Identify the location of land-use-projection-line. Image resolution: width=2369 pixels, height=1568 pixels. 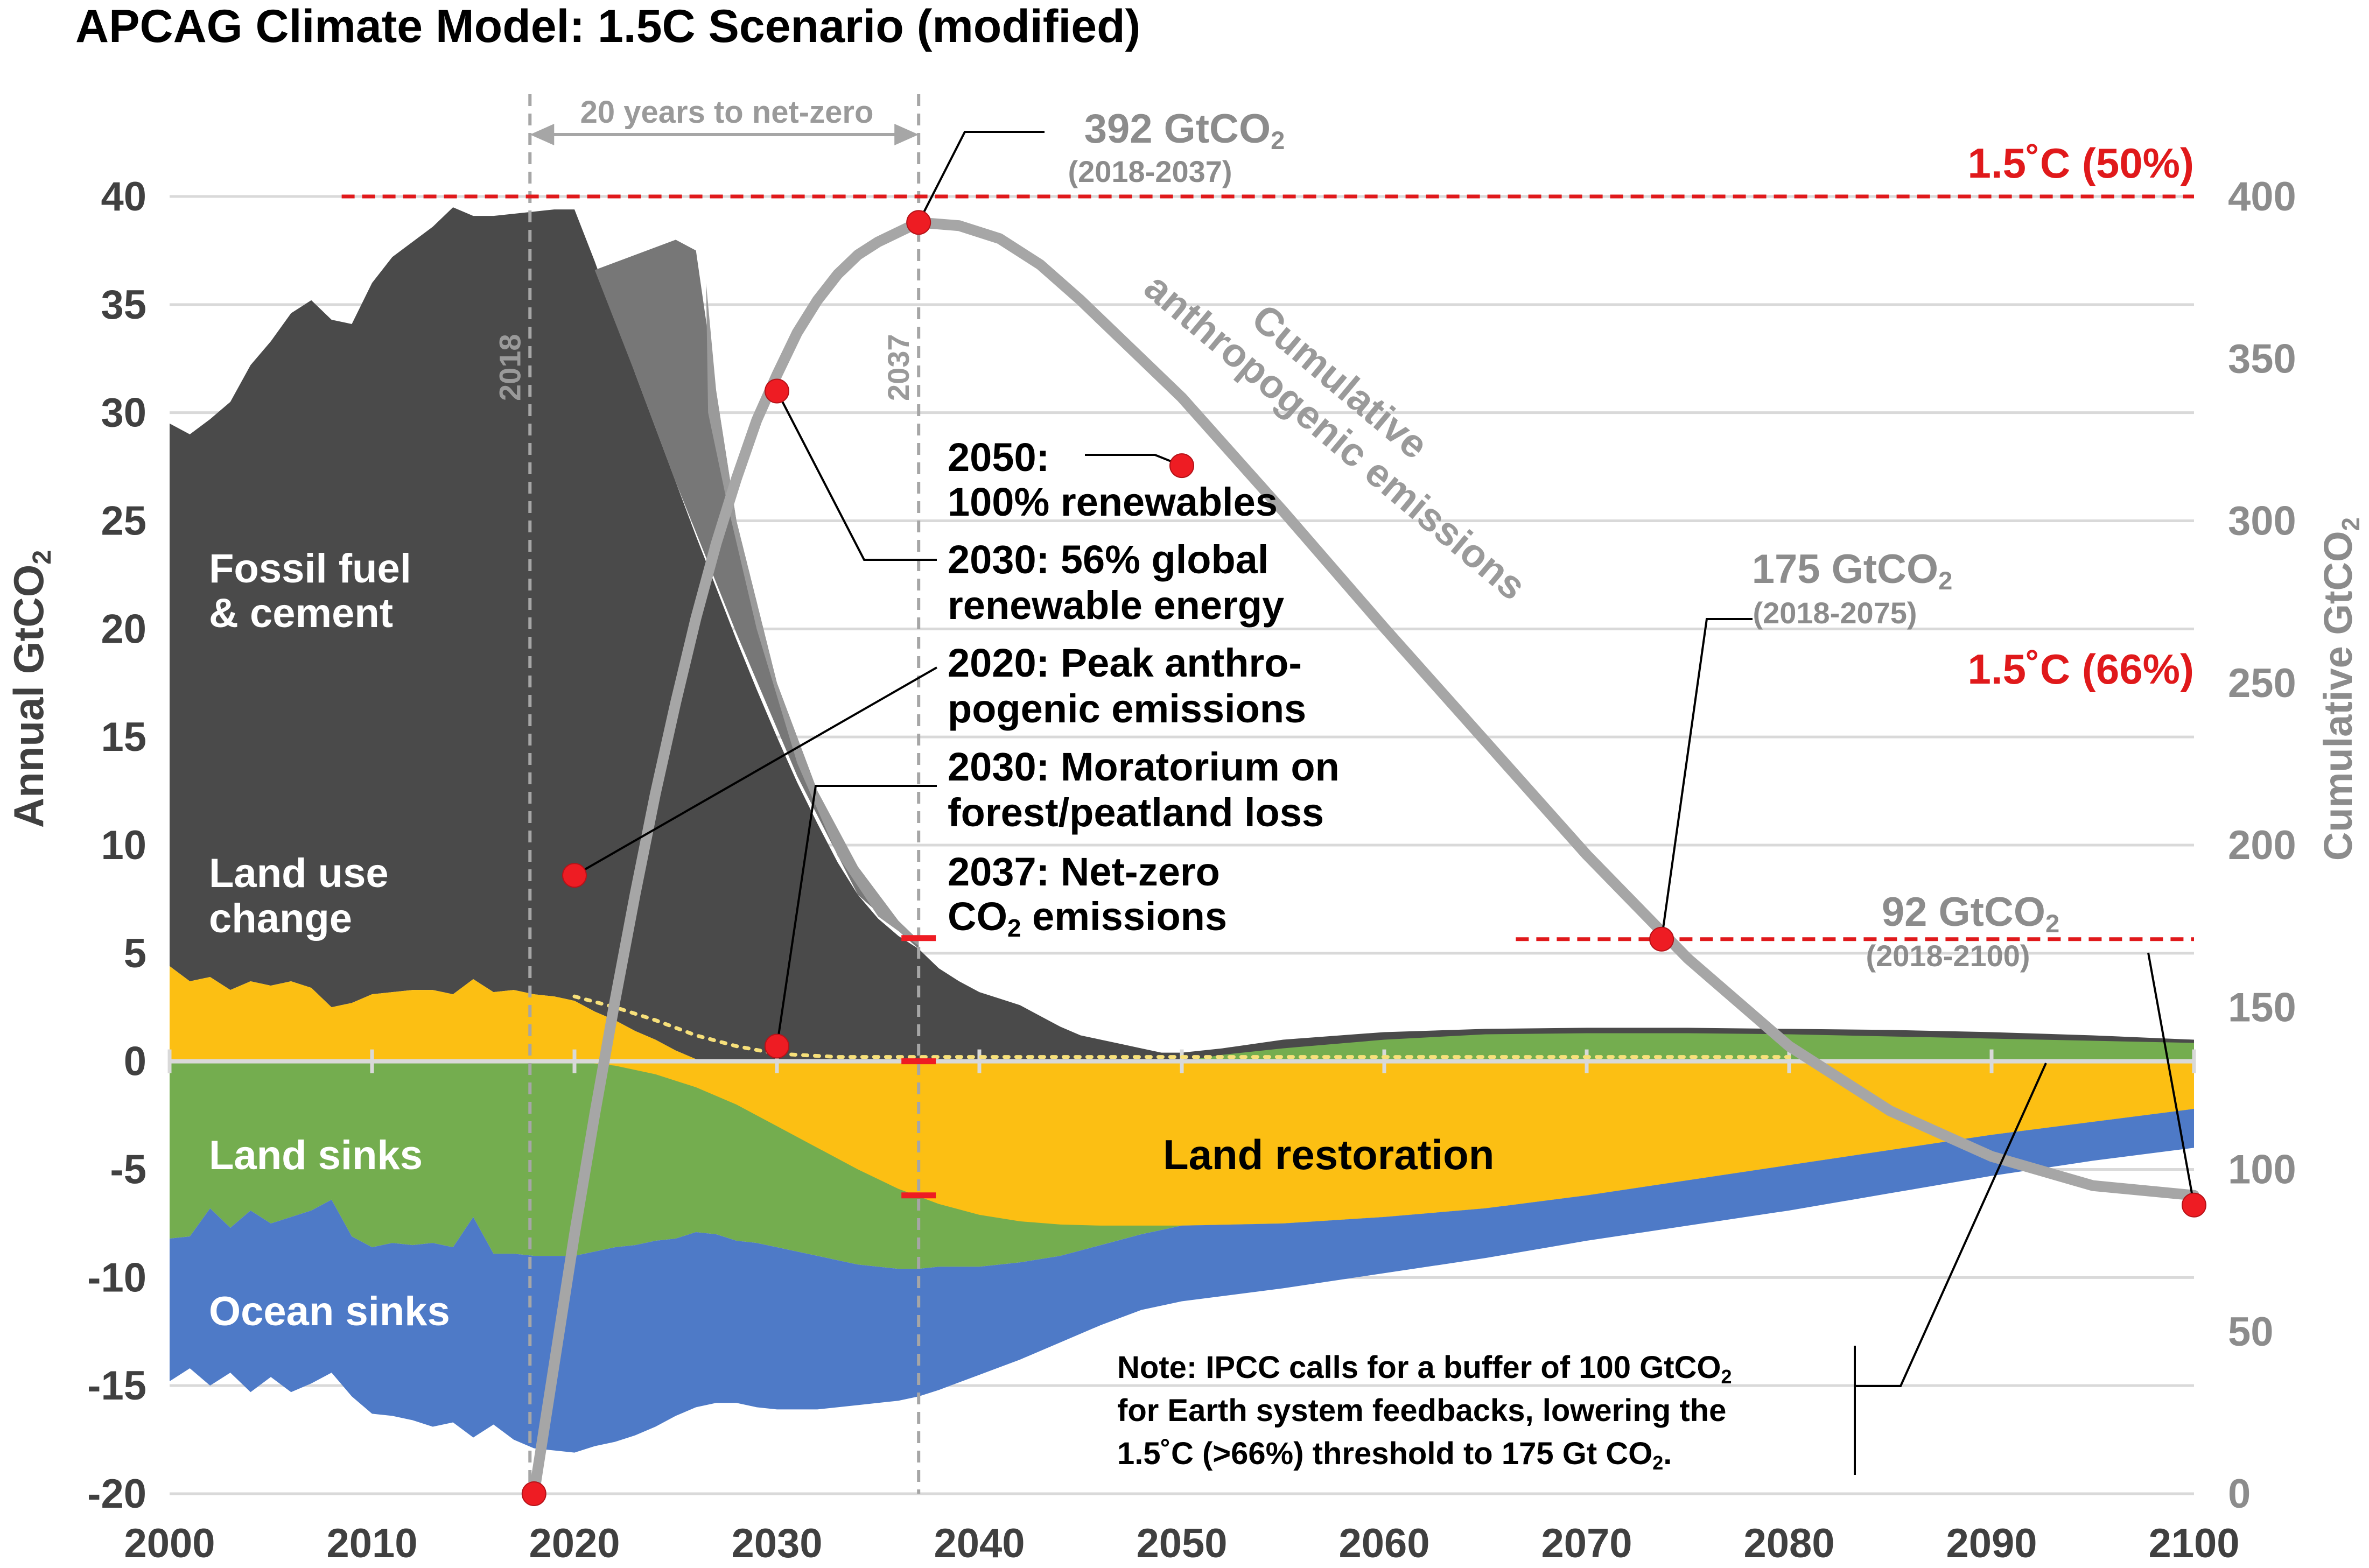
(1182, 1026).